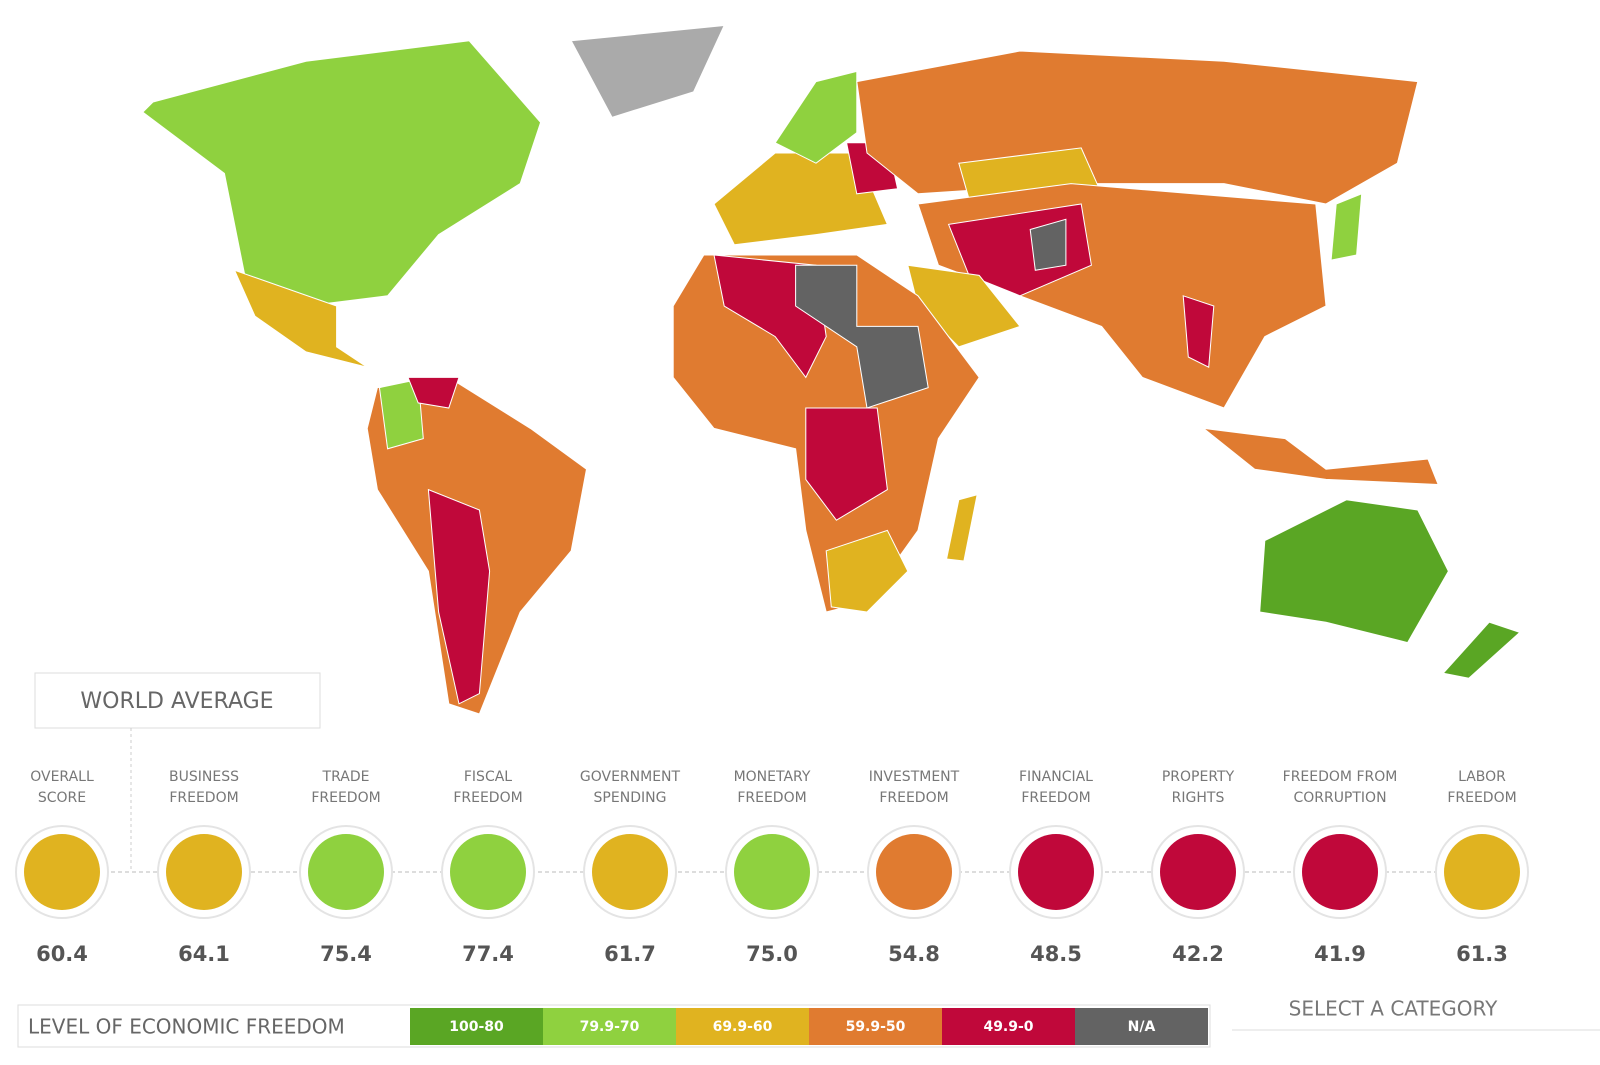 This screenshot has height=1065, width=1600. Describe the element at coordinates (342, 173) in the screenshot. I see `north-america` at that location.